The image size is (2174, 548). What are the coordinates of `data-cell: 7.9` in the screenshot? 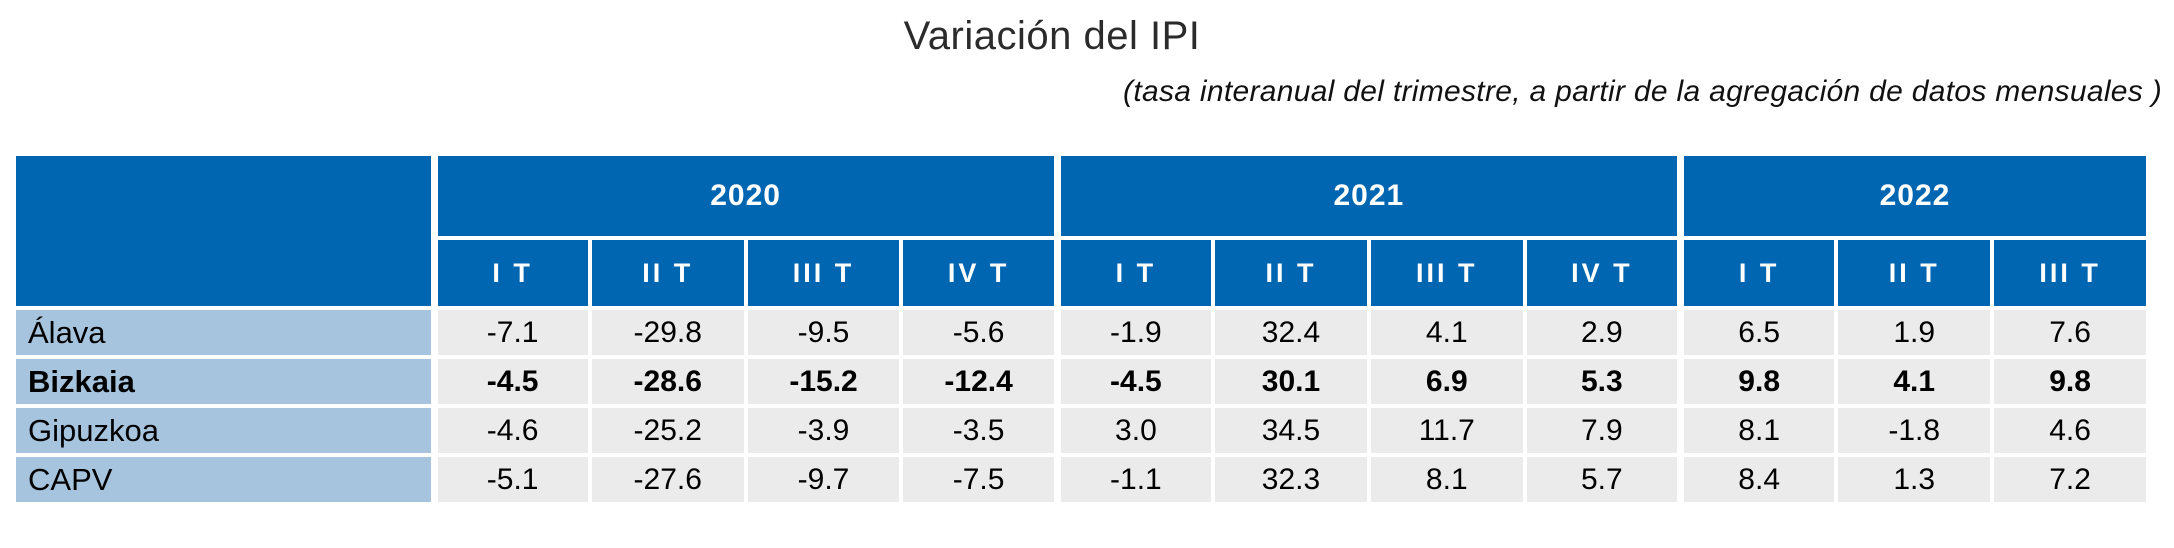 It's located at (1602, 430).